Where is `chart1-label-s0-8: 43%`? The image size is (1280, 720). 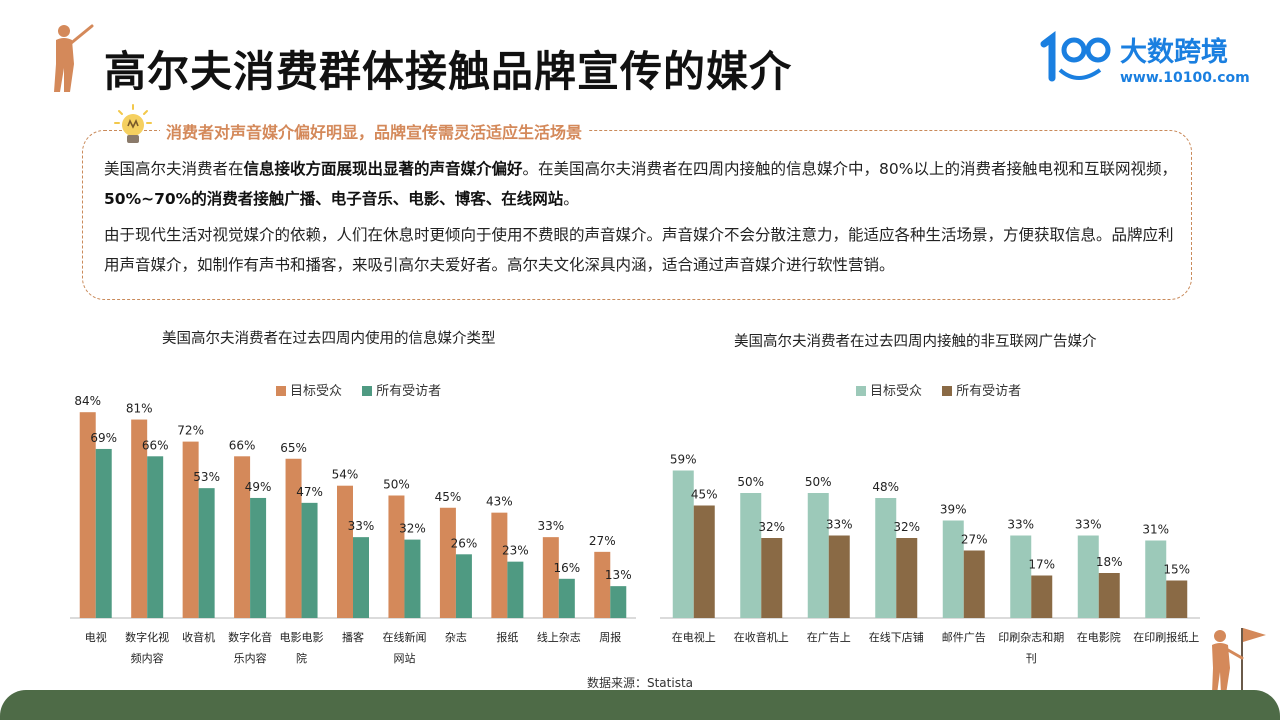 chart1-label-s0-8: 43% is located at coordinates (499, 502).